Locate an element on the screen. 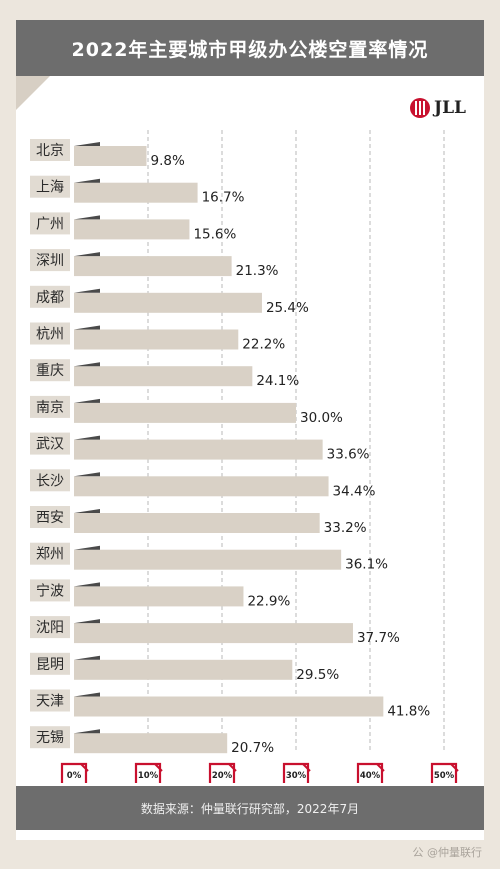 This screenshot has height=869, width=500. jll-logo: JLL is located at coordinates (438, 108).